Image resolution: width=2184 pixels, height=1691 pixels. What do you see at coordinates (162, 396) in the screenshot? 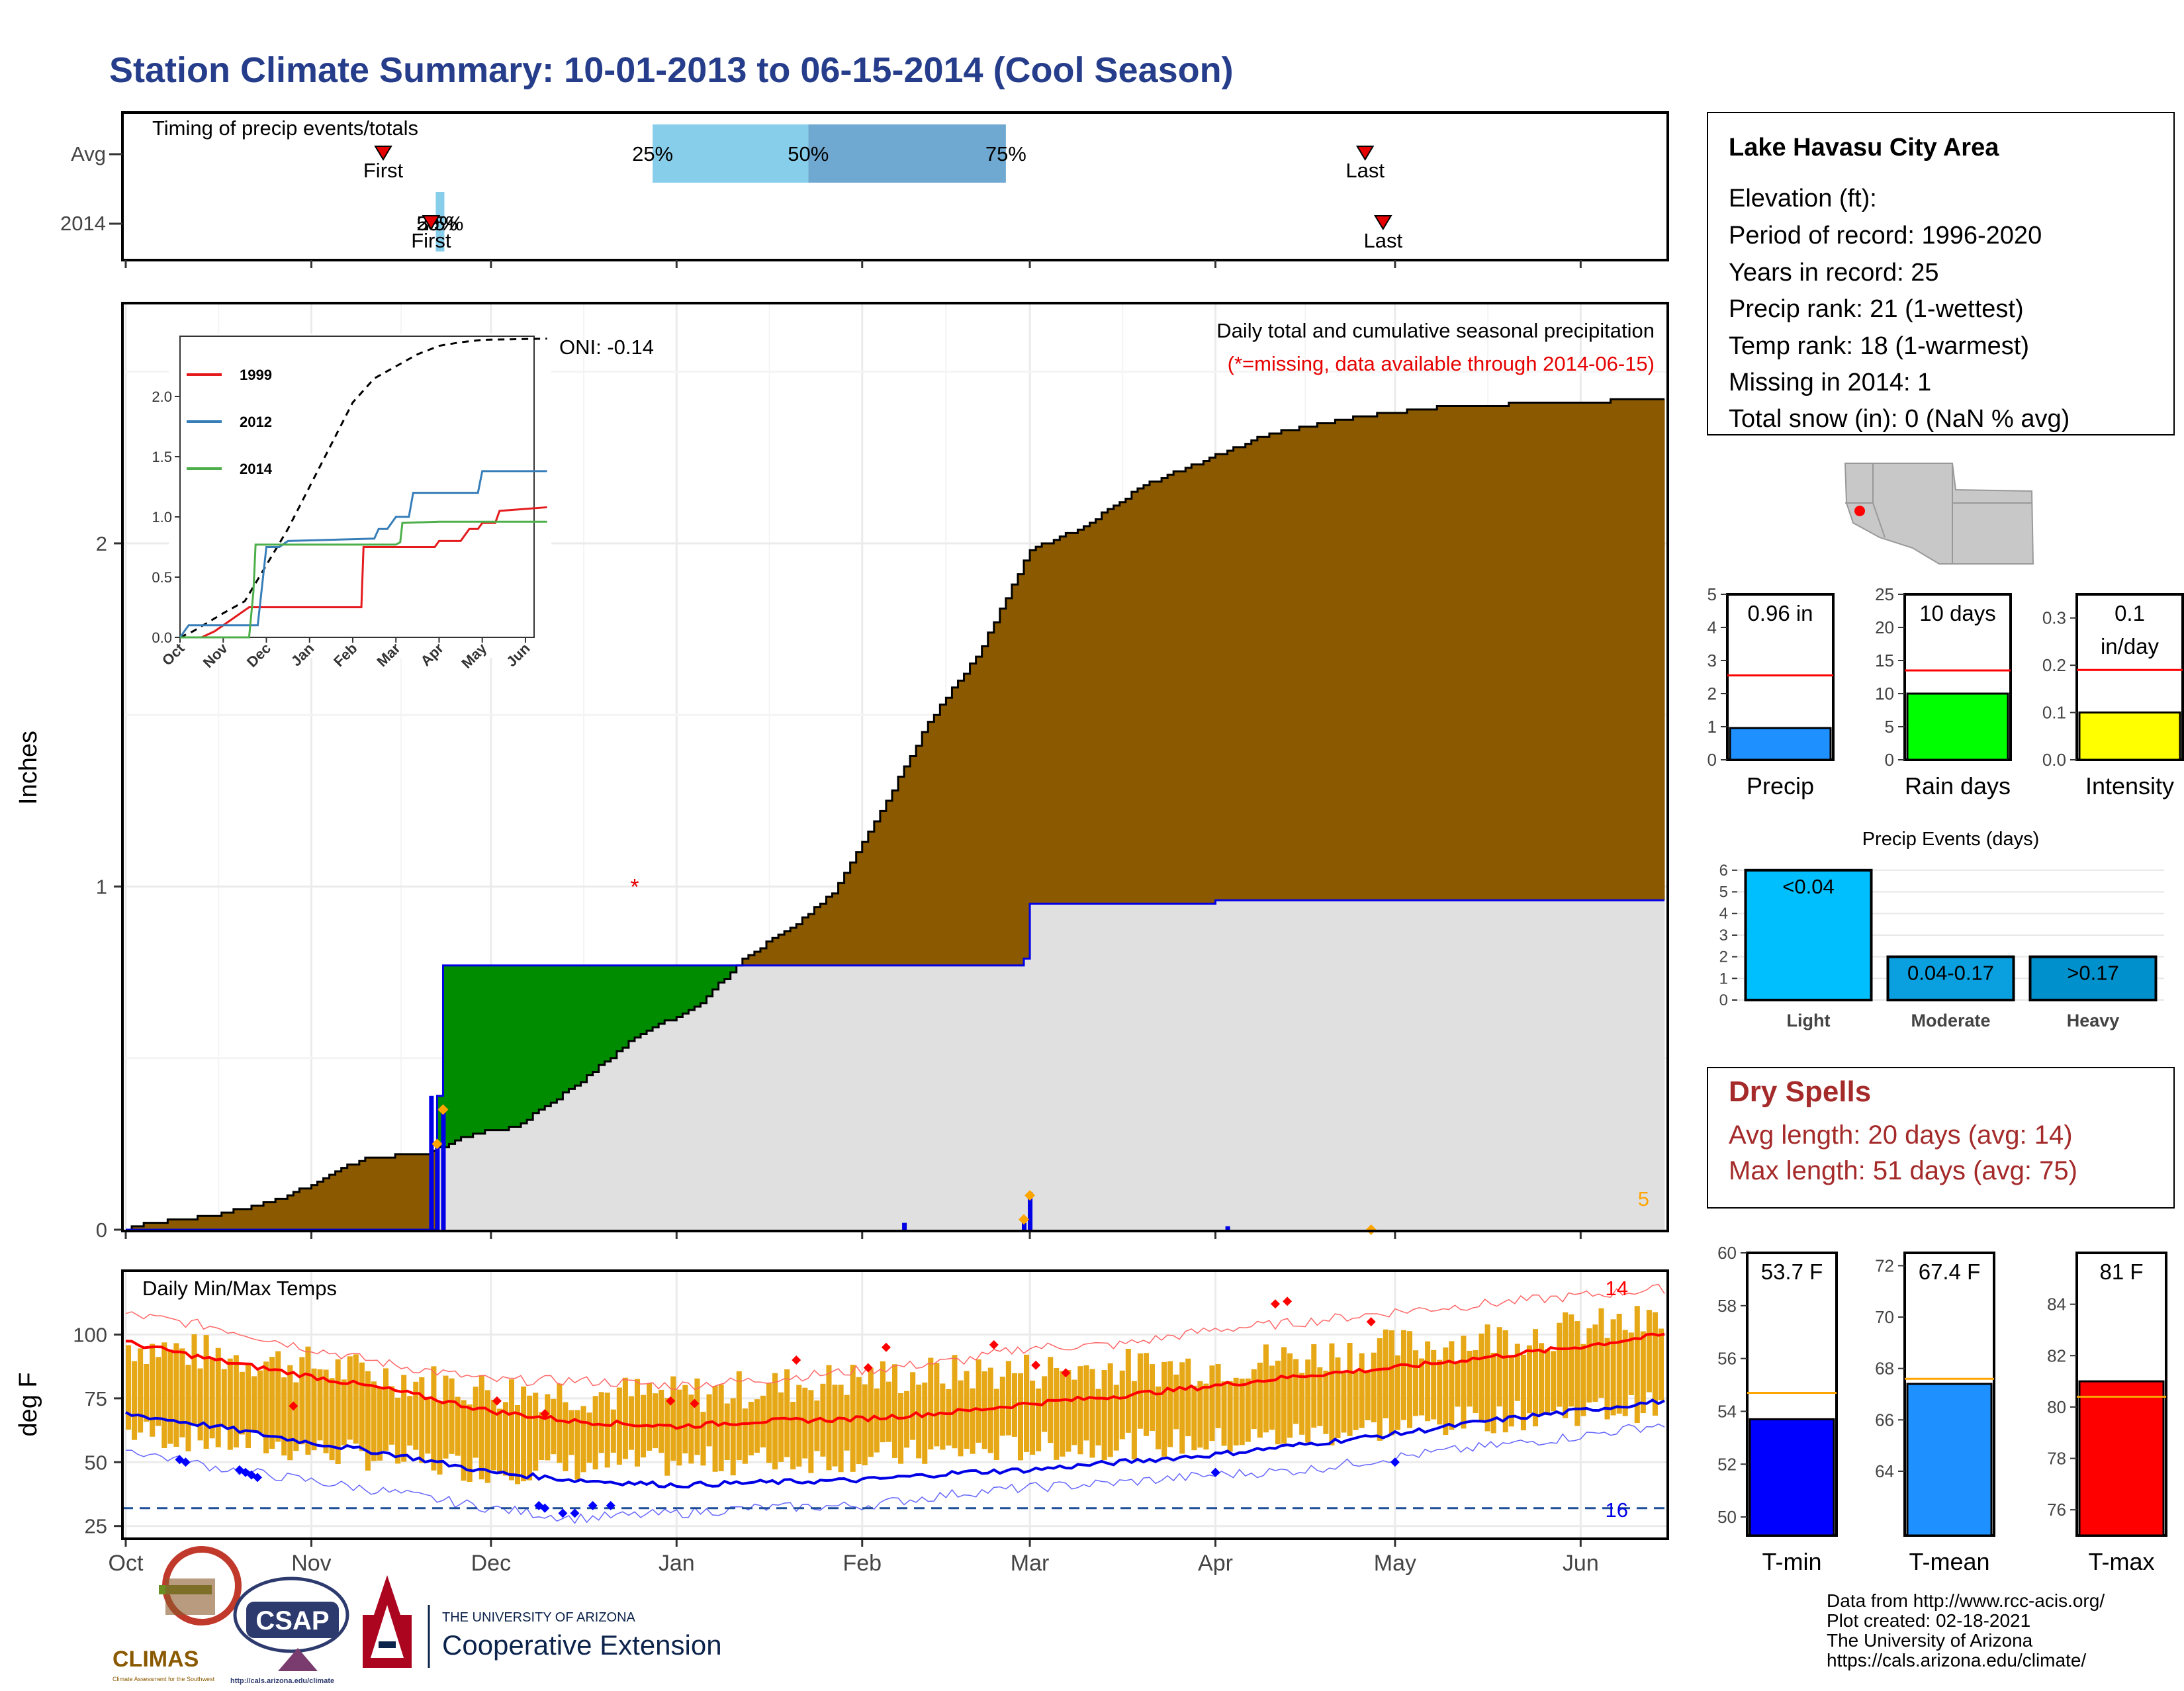
I see `inset-y-tick-label: 2.0` at bounding box center [162, 396].